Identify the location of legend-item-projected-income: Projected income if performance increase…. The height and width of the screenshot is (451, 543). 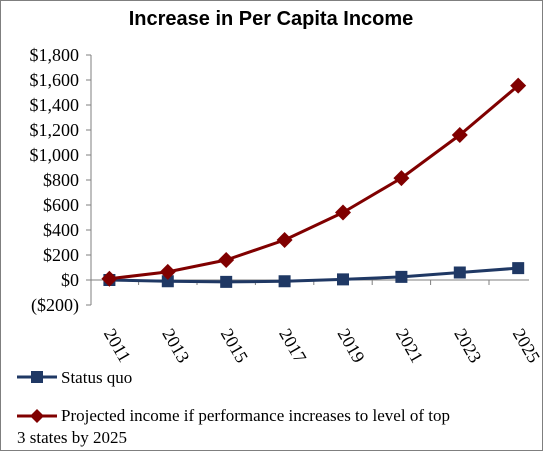
(233, 426).